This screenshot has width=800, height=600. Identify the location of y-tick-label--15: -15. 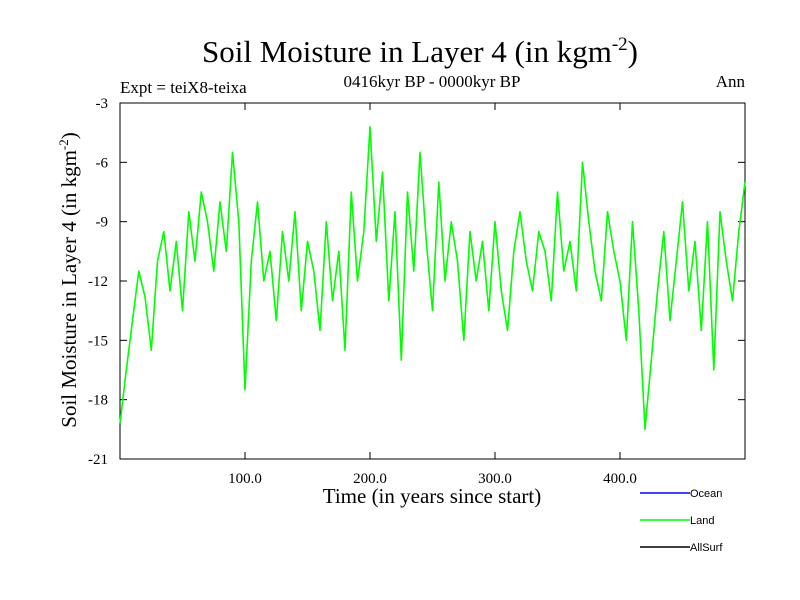
(98, 341).